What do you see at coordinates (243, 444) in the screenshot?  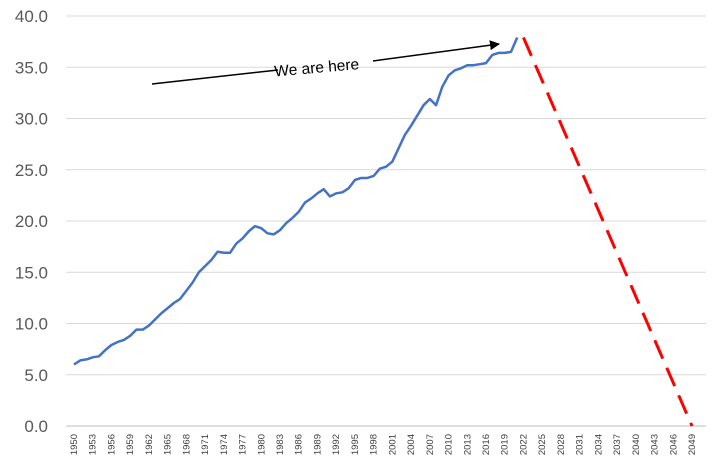 I see `x-tick-label: 1977` at bounding box center [243, 444].